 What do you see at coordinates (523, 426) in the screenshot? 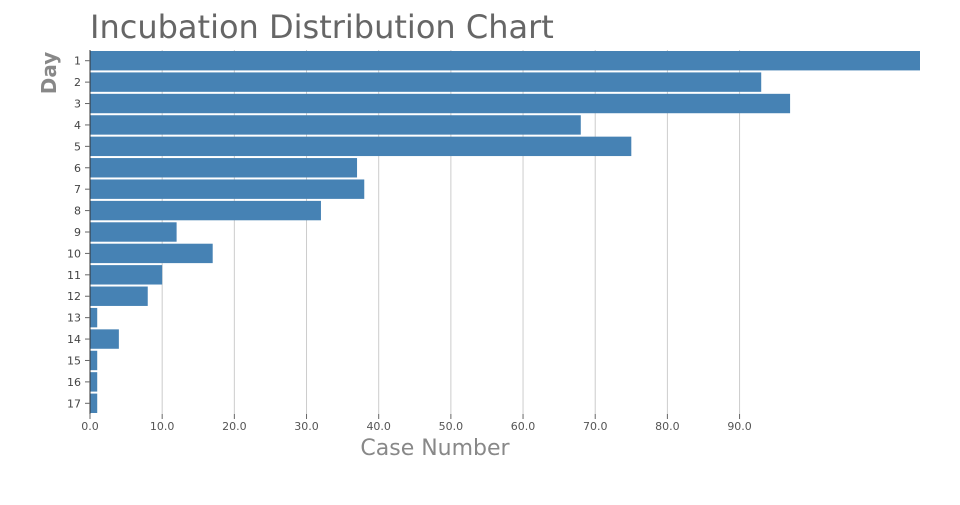
I see `x-tick-label: 60.0` at bounding box center [523, 426].